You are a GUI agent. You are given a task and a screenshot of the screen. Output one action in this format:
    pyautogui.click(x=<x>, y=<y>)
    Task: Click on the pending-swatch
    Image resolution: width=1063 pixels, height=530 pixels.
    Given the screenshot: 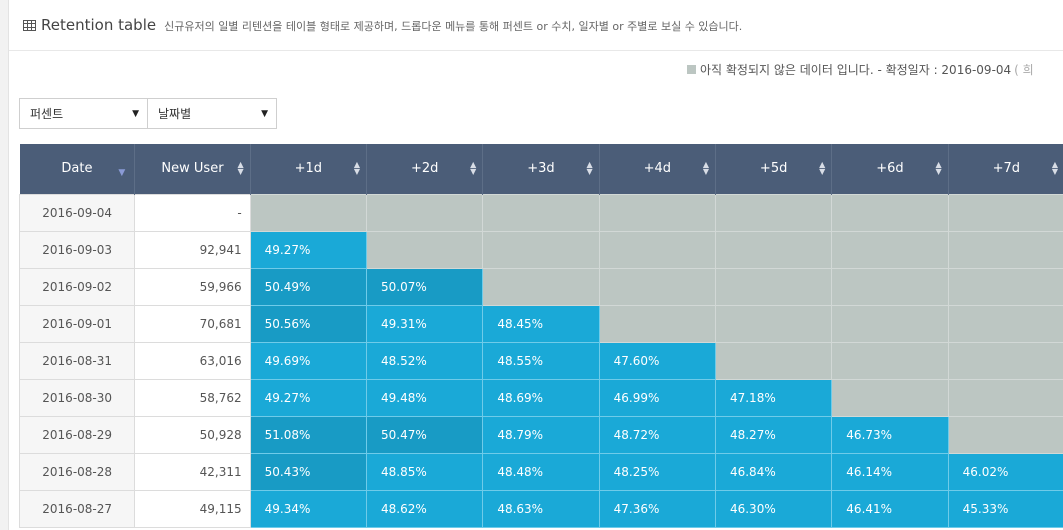 What is the action you would take?
    pyautogui.click(x=691, y=69)
    